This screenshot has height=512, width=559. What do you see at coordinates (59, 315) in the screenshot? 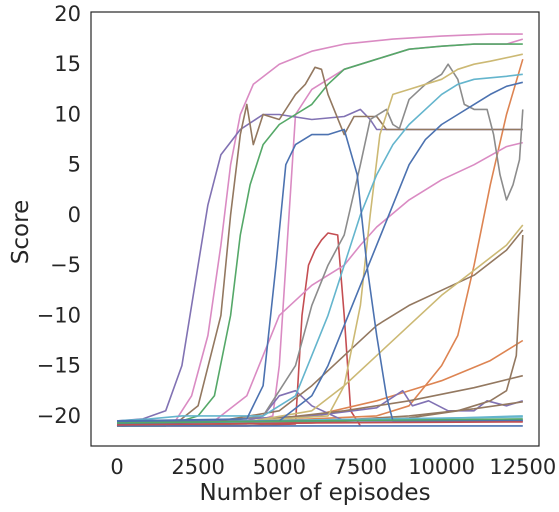
I see `y-tick-label: −10` at bounding box center [59, 315].